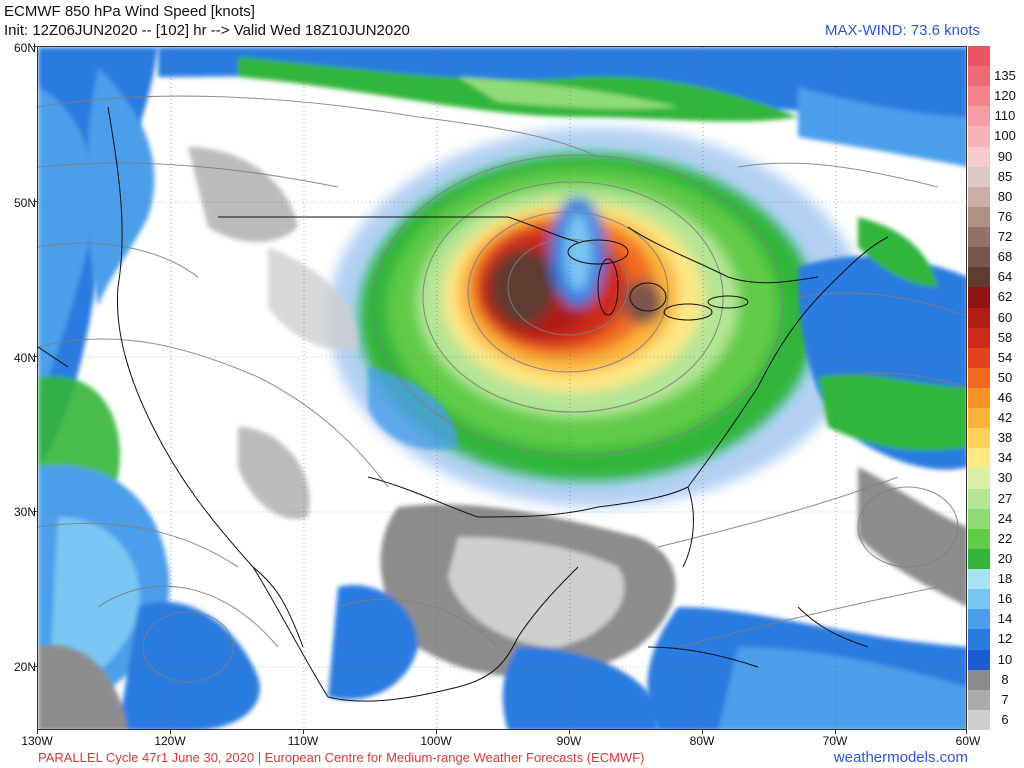 Image resolution: width=1024 pixels, height=768 pixels. Describe the element at coordinates (1005, 76) in the screenshot. I see `colorbar-label: 135` at that location.